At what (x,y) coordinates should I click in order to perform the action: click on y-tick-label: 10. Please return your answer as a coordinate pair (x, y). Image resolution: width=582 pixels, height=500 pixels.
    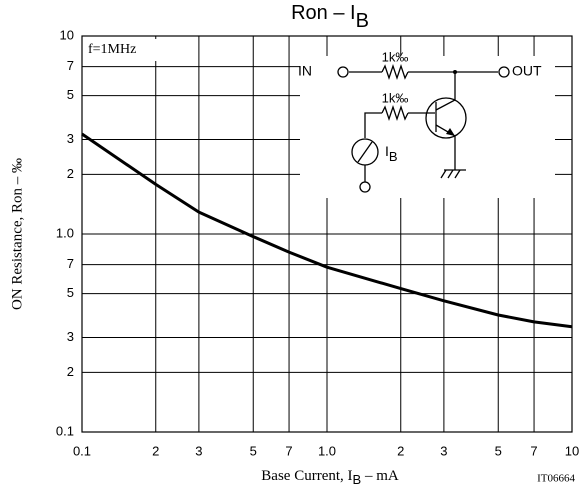
    Looking at the image, I should click on (67, 34).